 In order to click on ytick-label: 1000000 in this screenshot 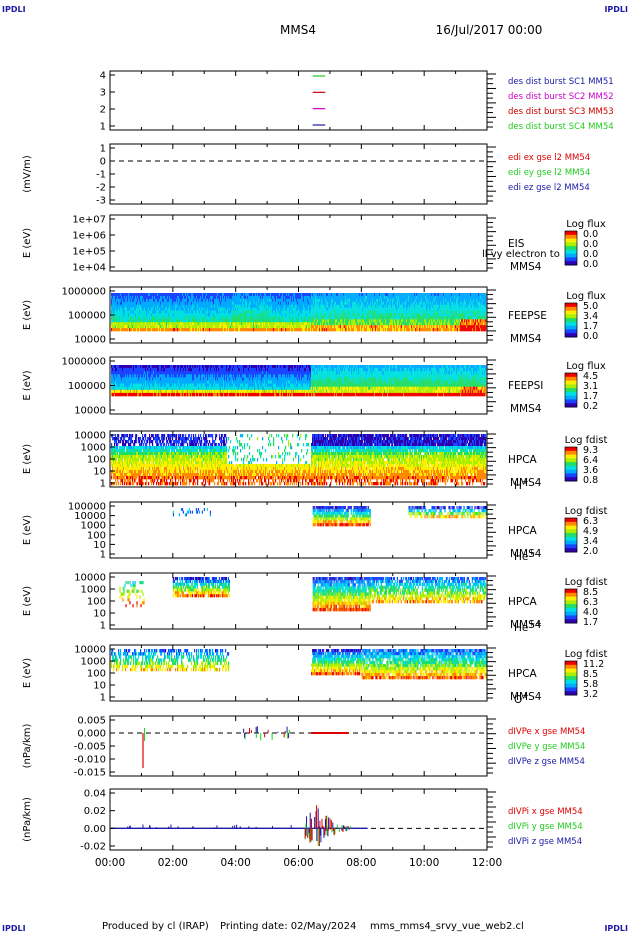, I will do `click(83, 292)`.